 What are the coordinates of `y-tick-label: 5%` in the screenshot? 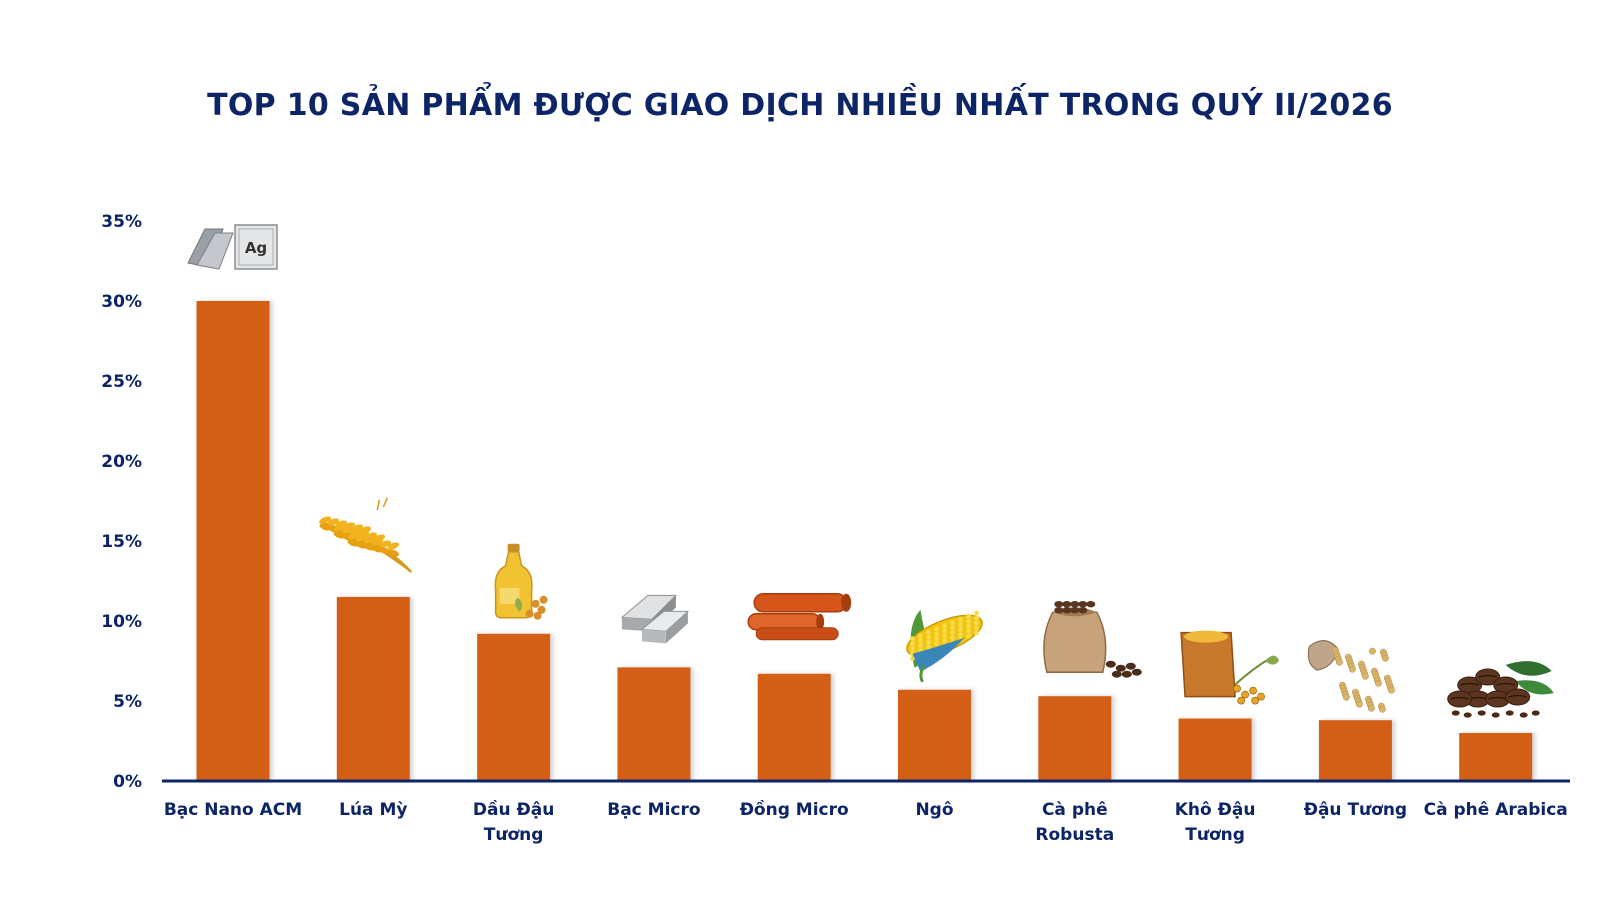 It's located at (127, 702).